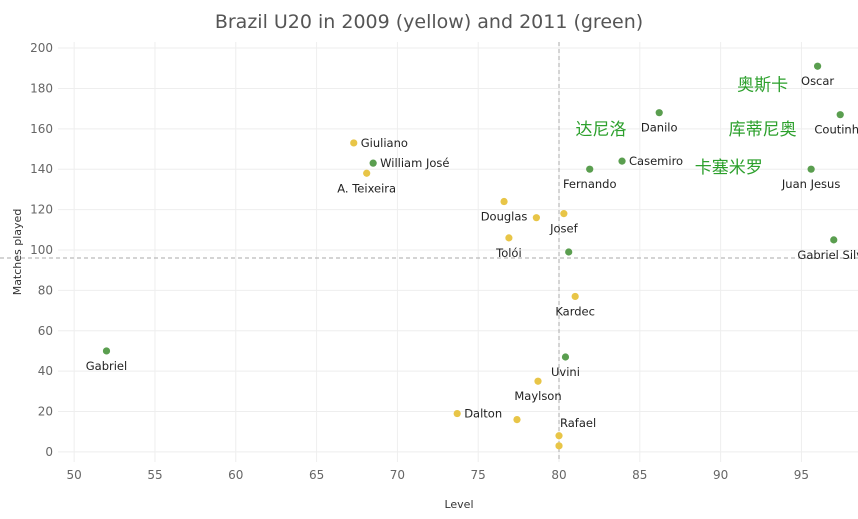  What do you see at coordinates (508, 253) in the screenshot?
I see `point-label: Tolói` at bounding box center [508, 253].